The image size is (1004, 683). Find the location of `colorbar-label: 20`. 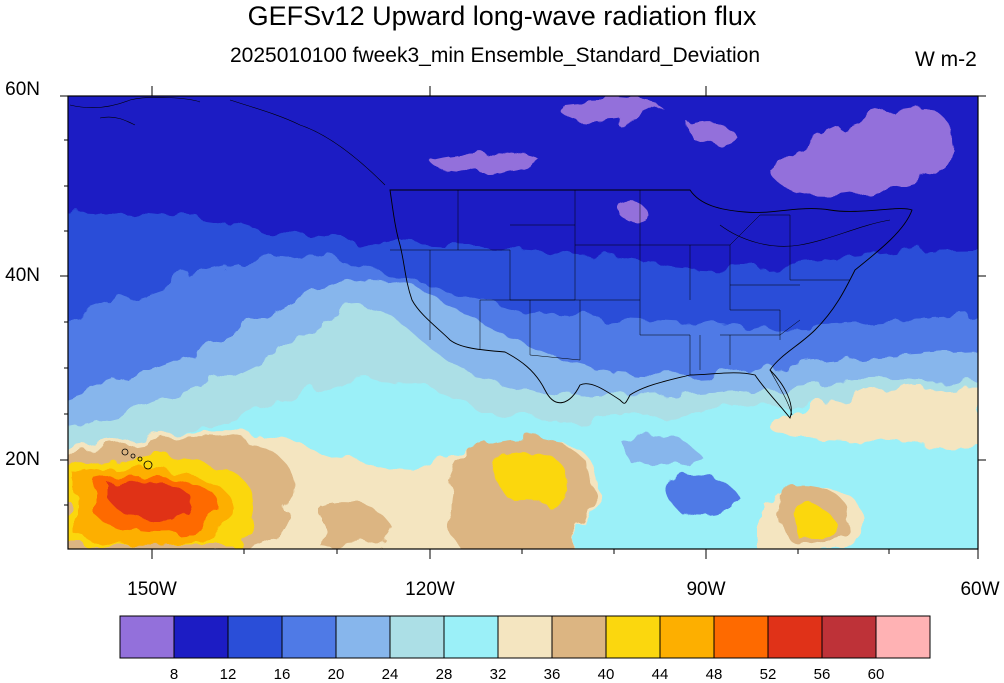

colorbar-label: 20 is located at coordinates (336, 674).